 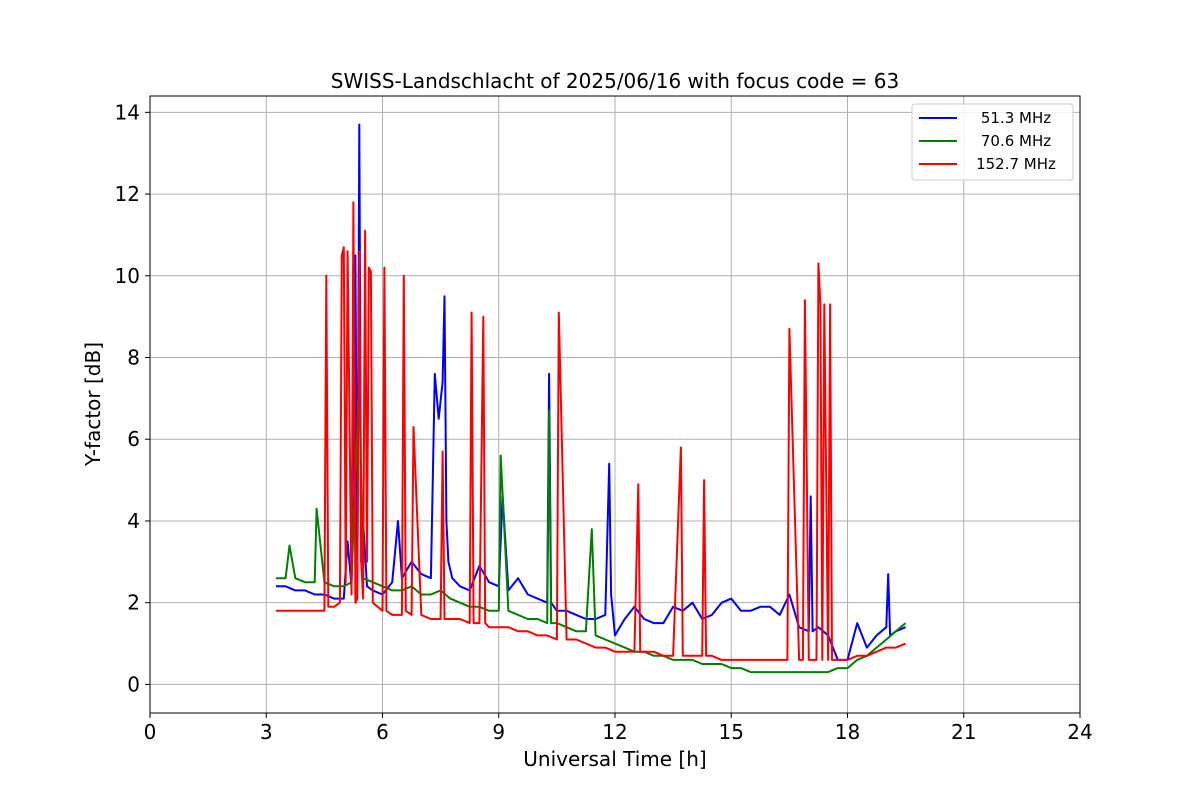 What do you see at coordinates (133, 684) in the screenshot?
I see `y-tick-label: 0` at bounding box center [133, 684].